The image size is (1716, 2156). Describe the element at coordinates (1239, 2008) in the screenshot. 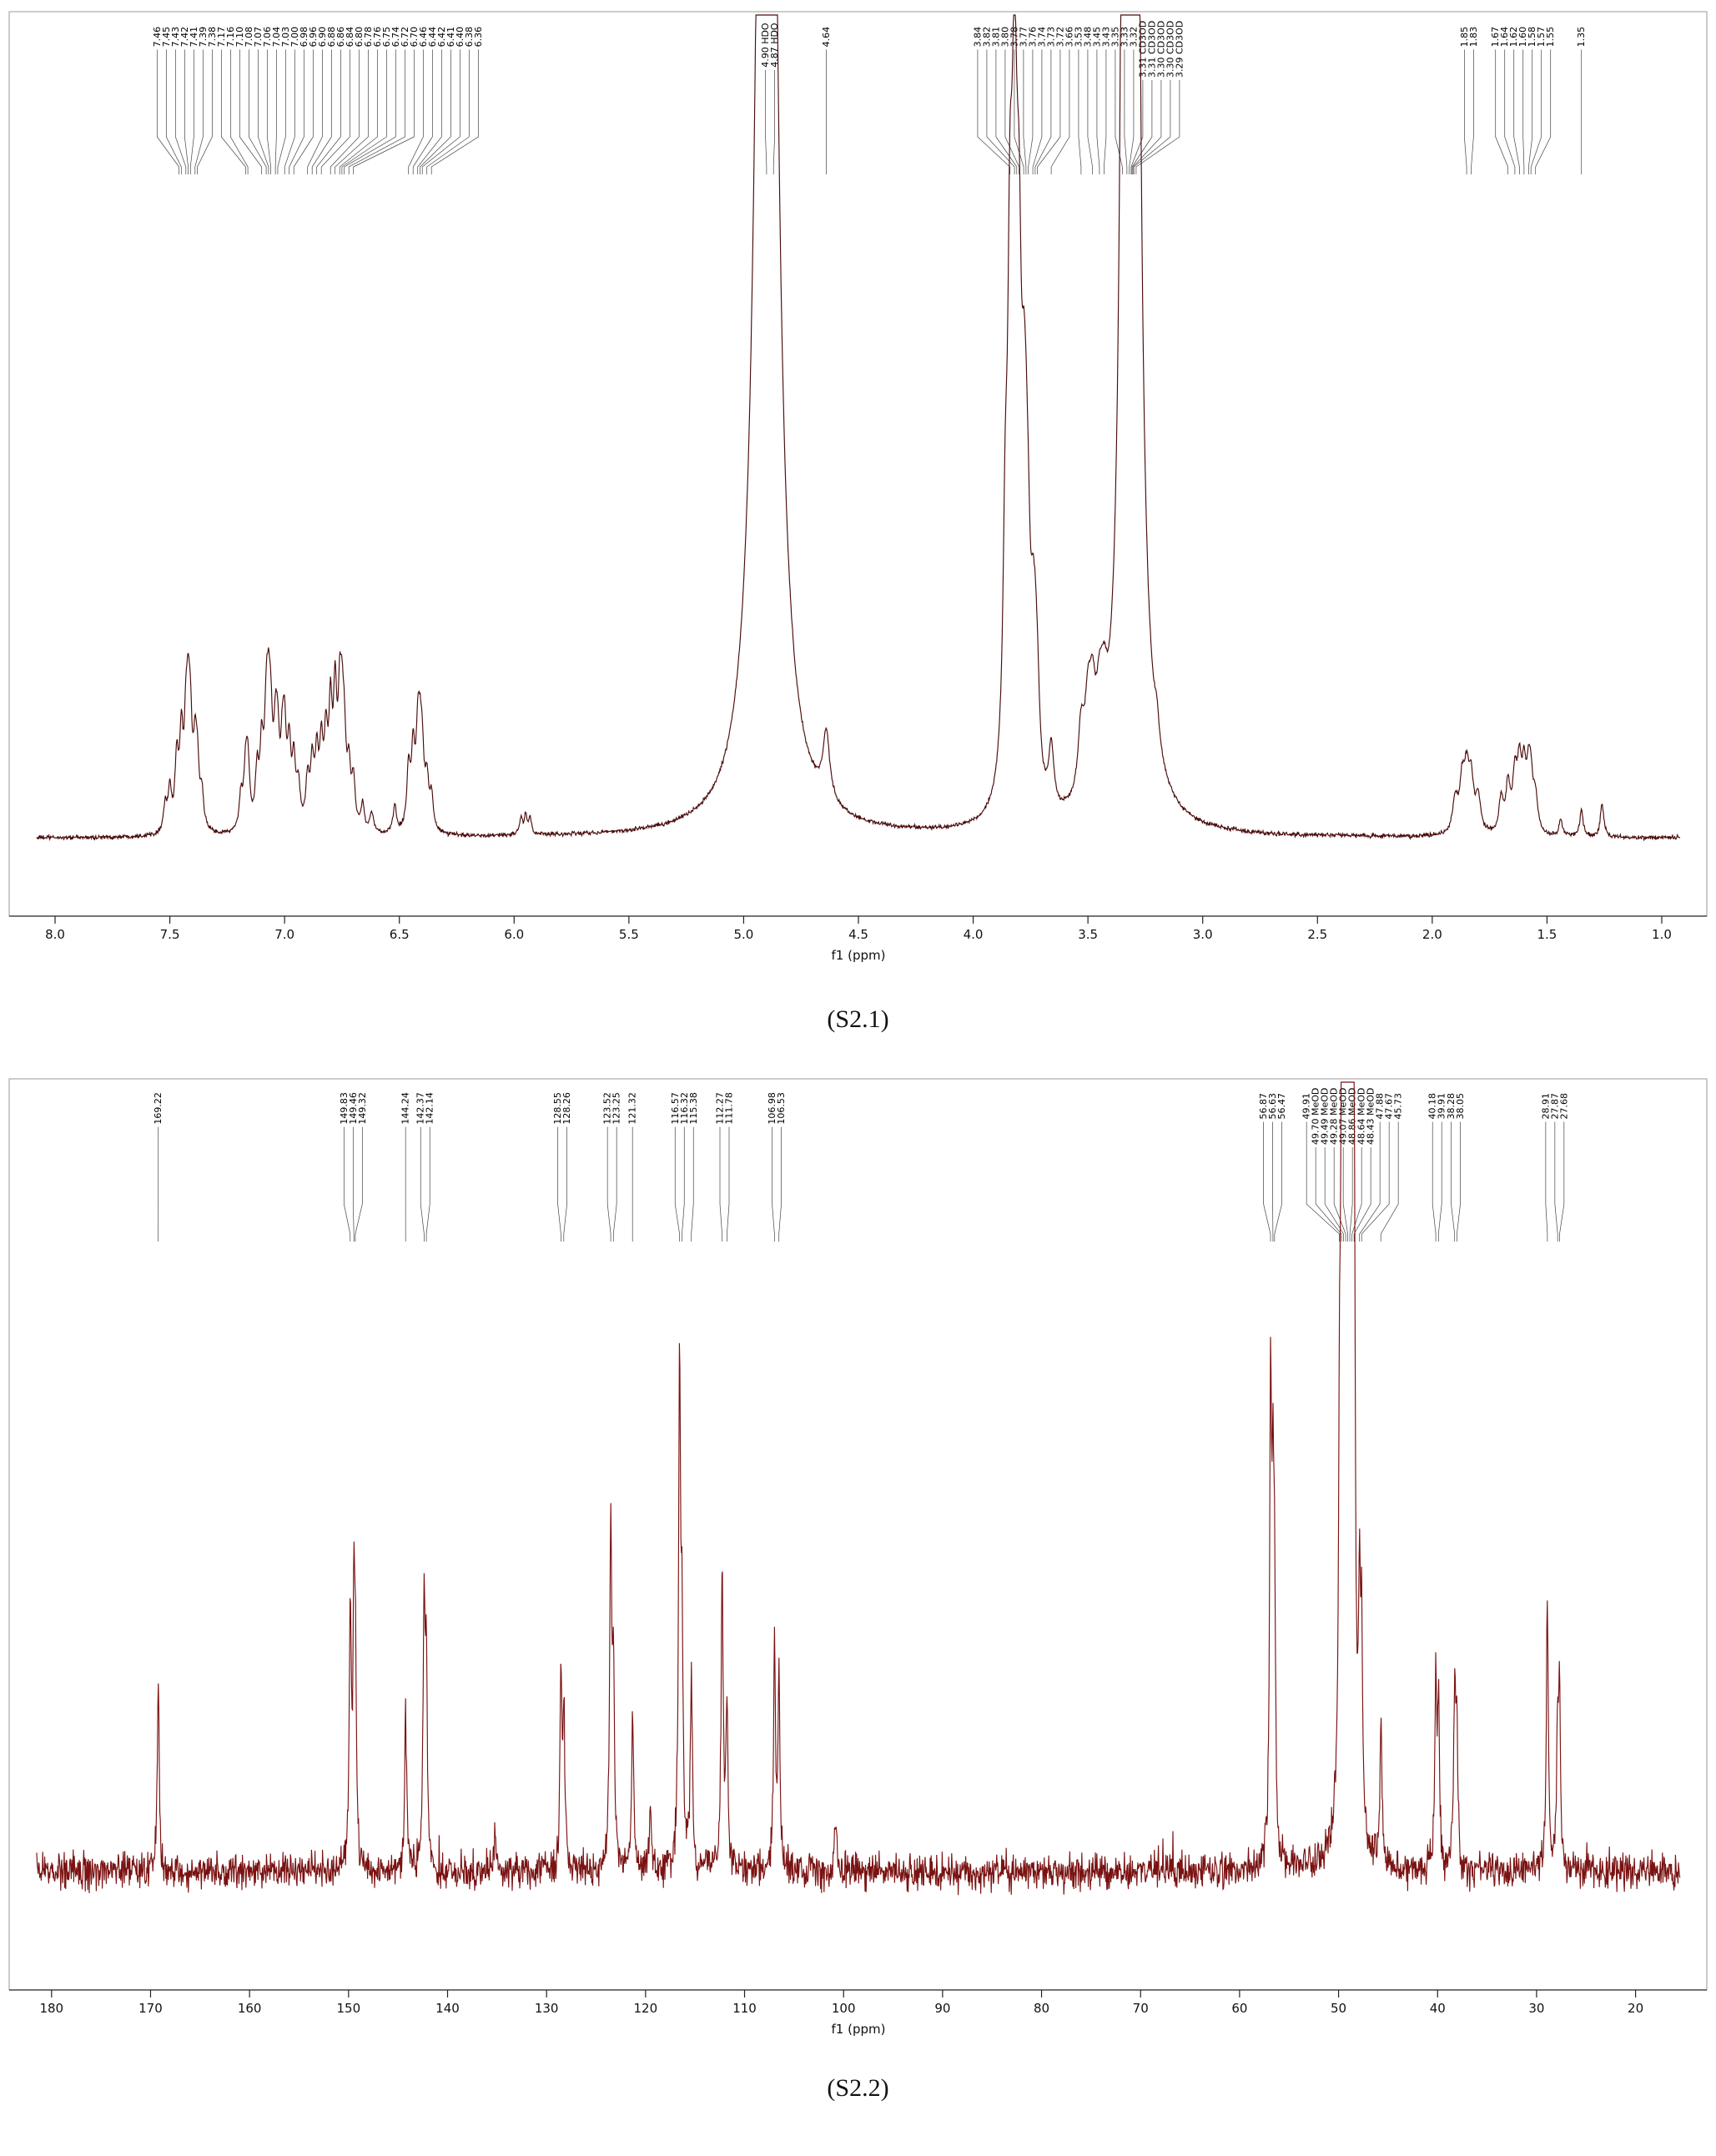

I see `x-axis-tick-label: 60` at that location.